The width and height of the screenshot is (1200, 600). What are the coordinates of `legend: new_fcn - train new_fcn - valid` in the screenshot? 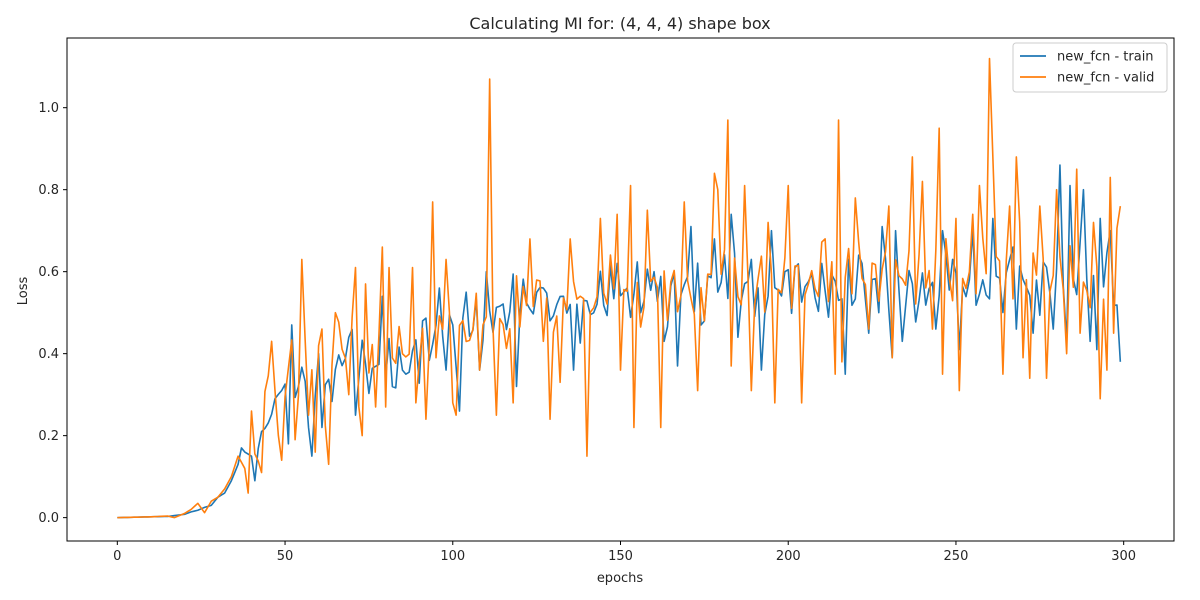 It's located at (1090, 67).